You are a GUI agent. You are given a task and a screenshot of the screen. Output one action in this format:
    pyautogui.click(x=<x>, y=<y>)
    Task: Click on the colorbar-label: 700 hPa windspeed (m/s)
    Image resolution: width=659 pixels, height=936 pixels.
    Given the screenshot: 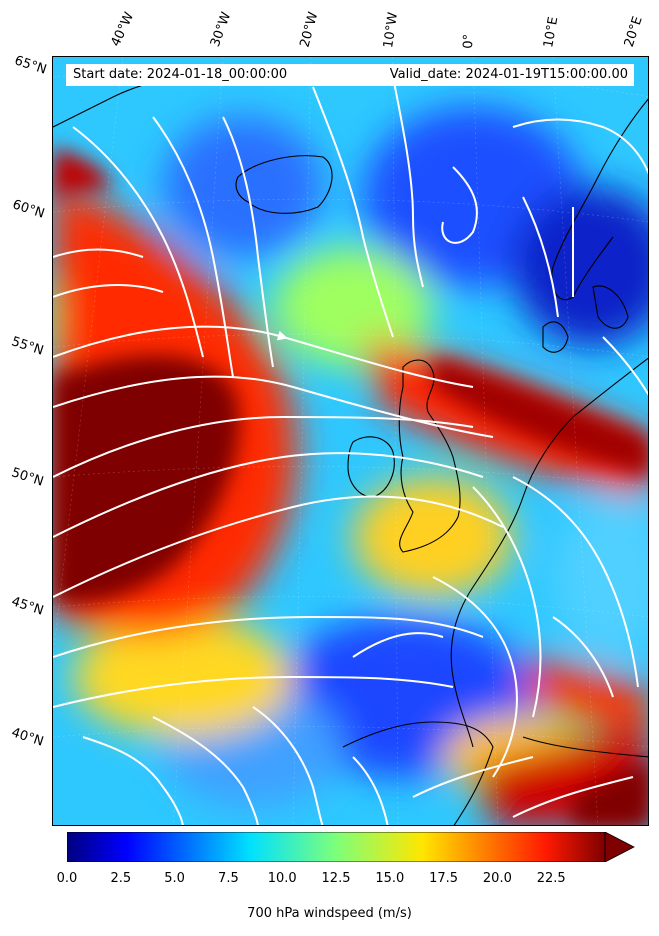 What is the action you would take?
    pyautogui.click(x=329, y=913)
    